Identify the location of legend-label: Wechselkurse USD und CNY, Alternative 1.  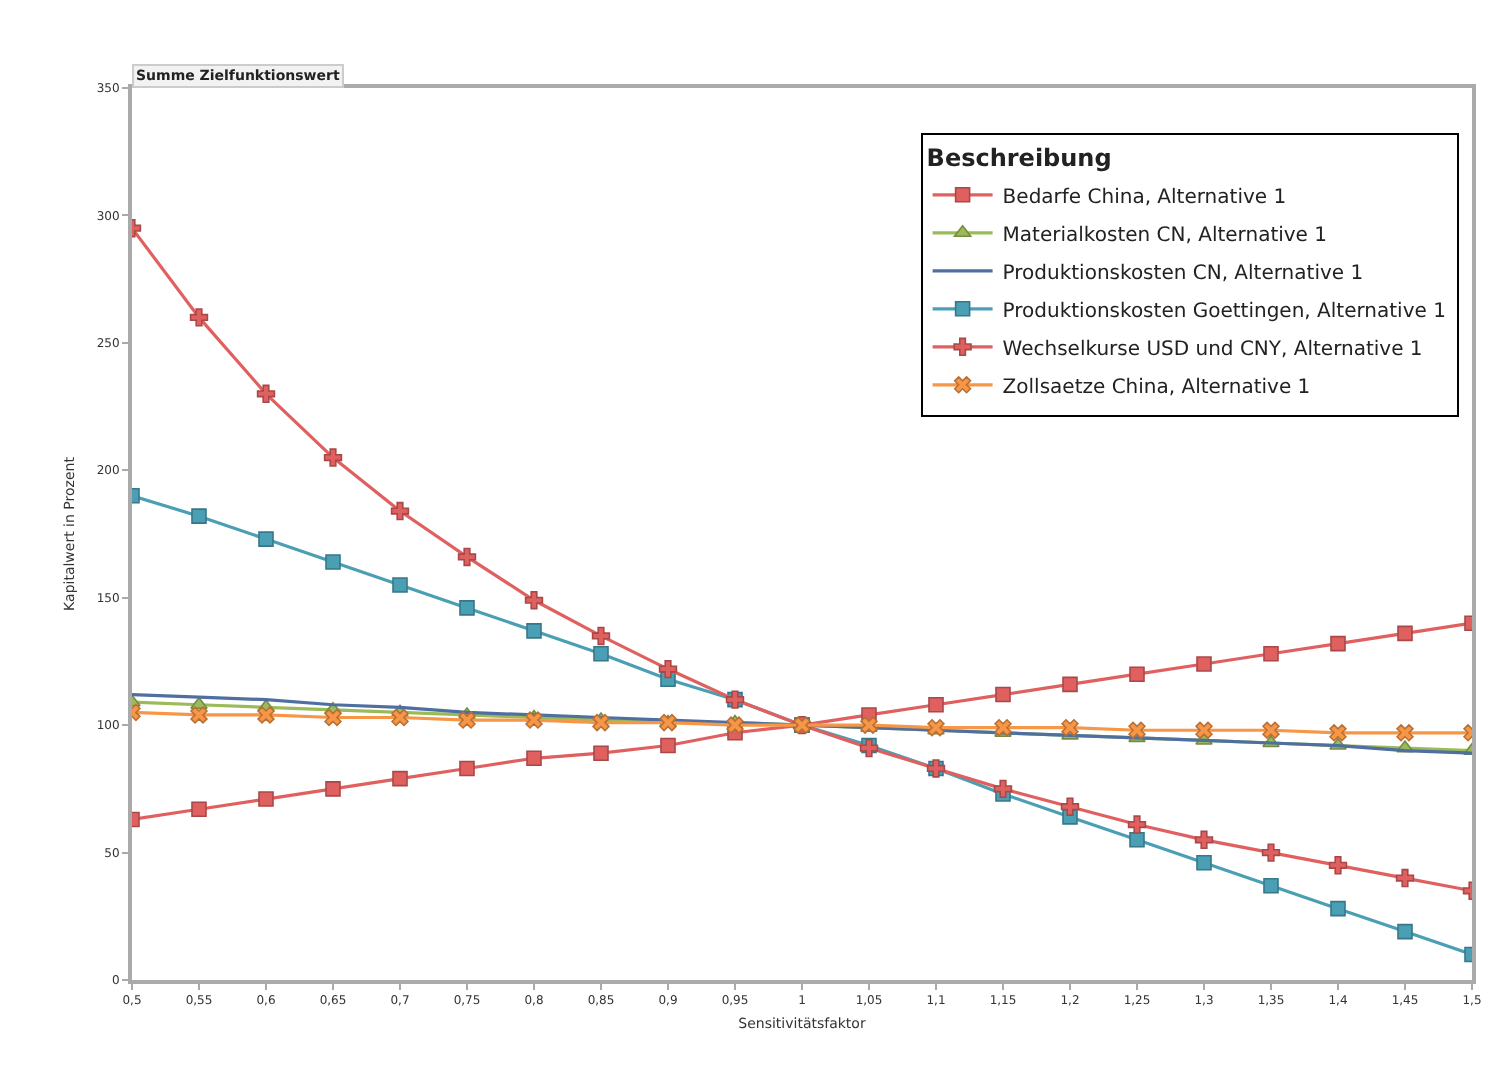
(1212, 349).